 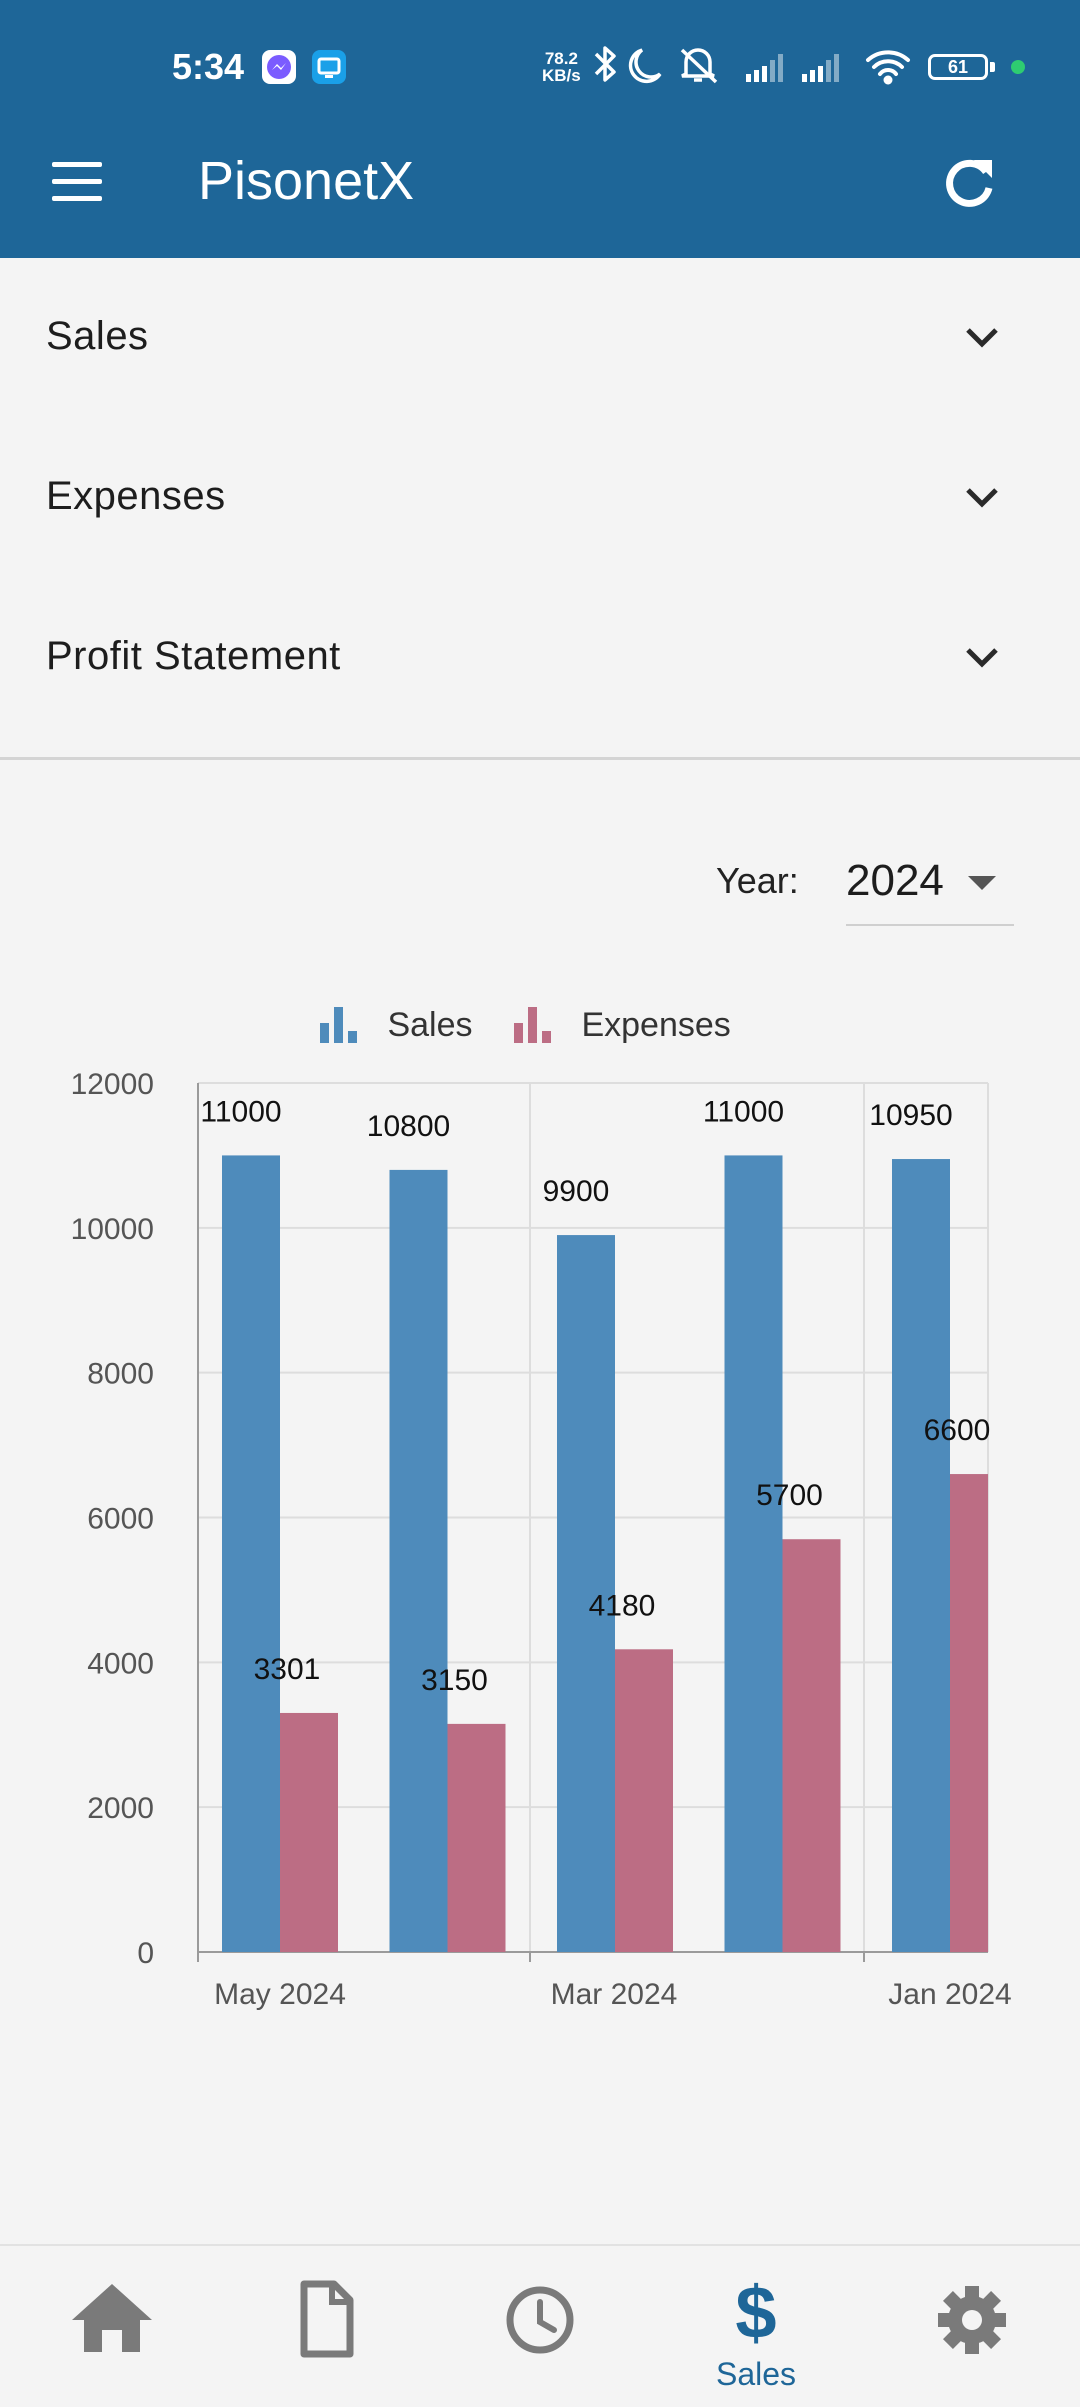 What do you see at coordinates (605, 64) in the screenshot?
I see `bluetooth-icon` at bounding box center [605, 64].